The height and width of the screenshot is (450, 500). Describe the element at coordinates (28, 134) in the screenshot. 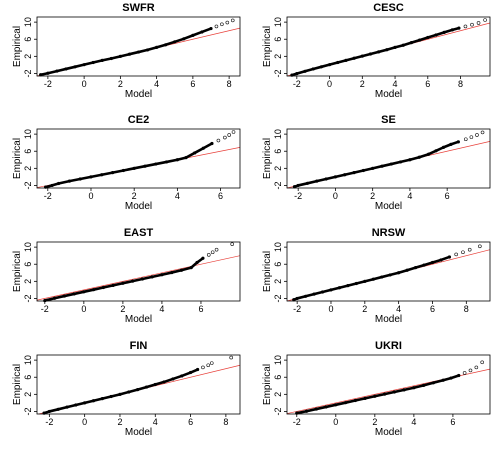

I see `panel-ce2-ytick-label: 10` at that location.